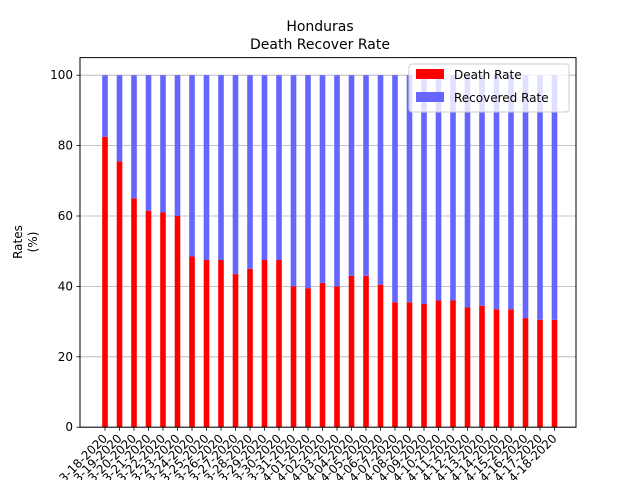 Image resolution: width=640 pixels, height=480 pixels. I want to click on legend: Death Rate Recovered Rate, so click(489, 88).